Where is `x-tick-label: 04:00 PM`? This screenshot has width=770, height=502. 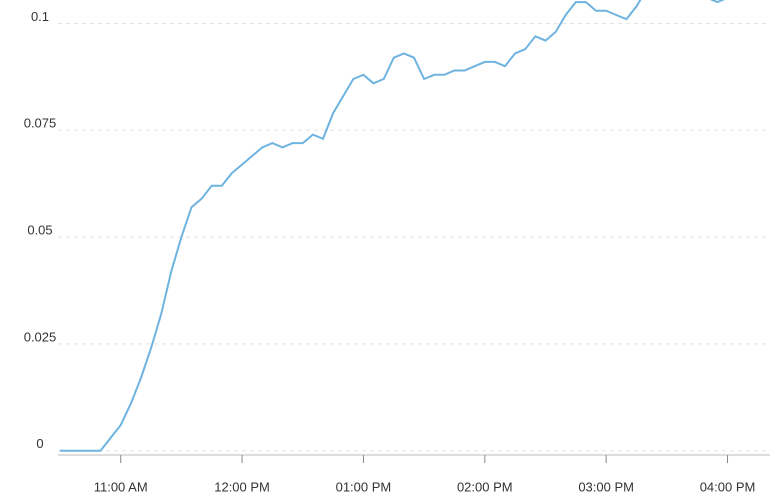
x-tick-label: 04:00 PM is located at coordinates (728, 486).